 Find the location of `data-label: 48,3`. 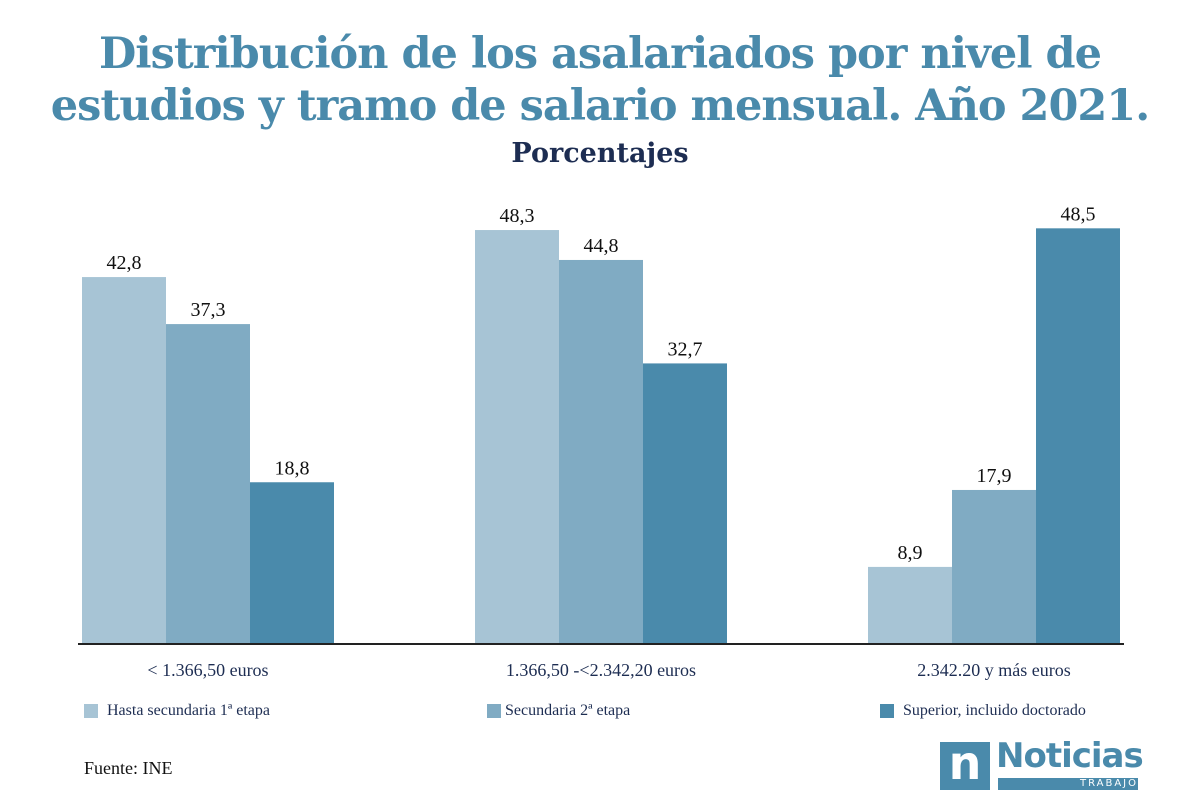

data-label: 48,3 is located at coordinates (517, 216).